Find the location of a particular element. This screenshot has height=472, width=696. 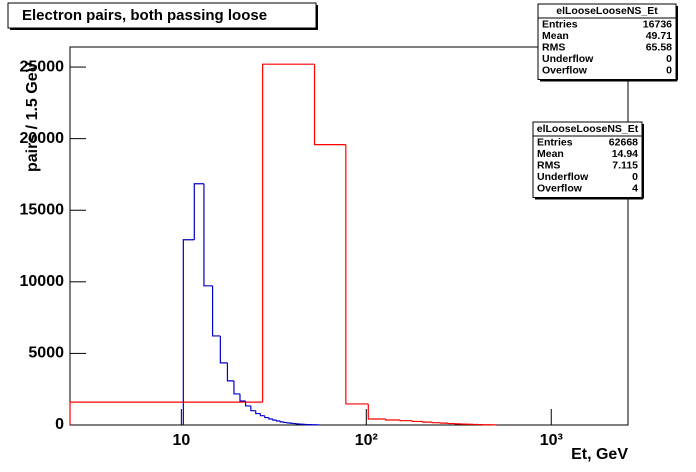

x-axis-title: Et, GeV is located at coordinates (599, 454).